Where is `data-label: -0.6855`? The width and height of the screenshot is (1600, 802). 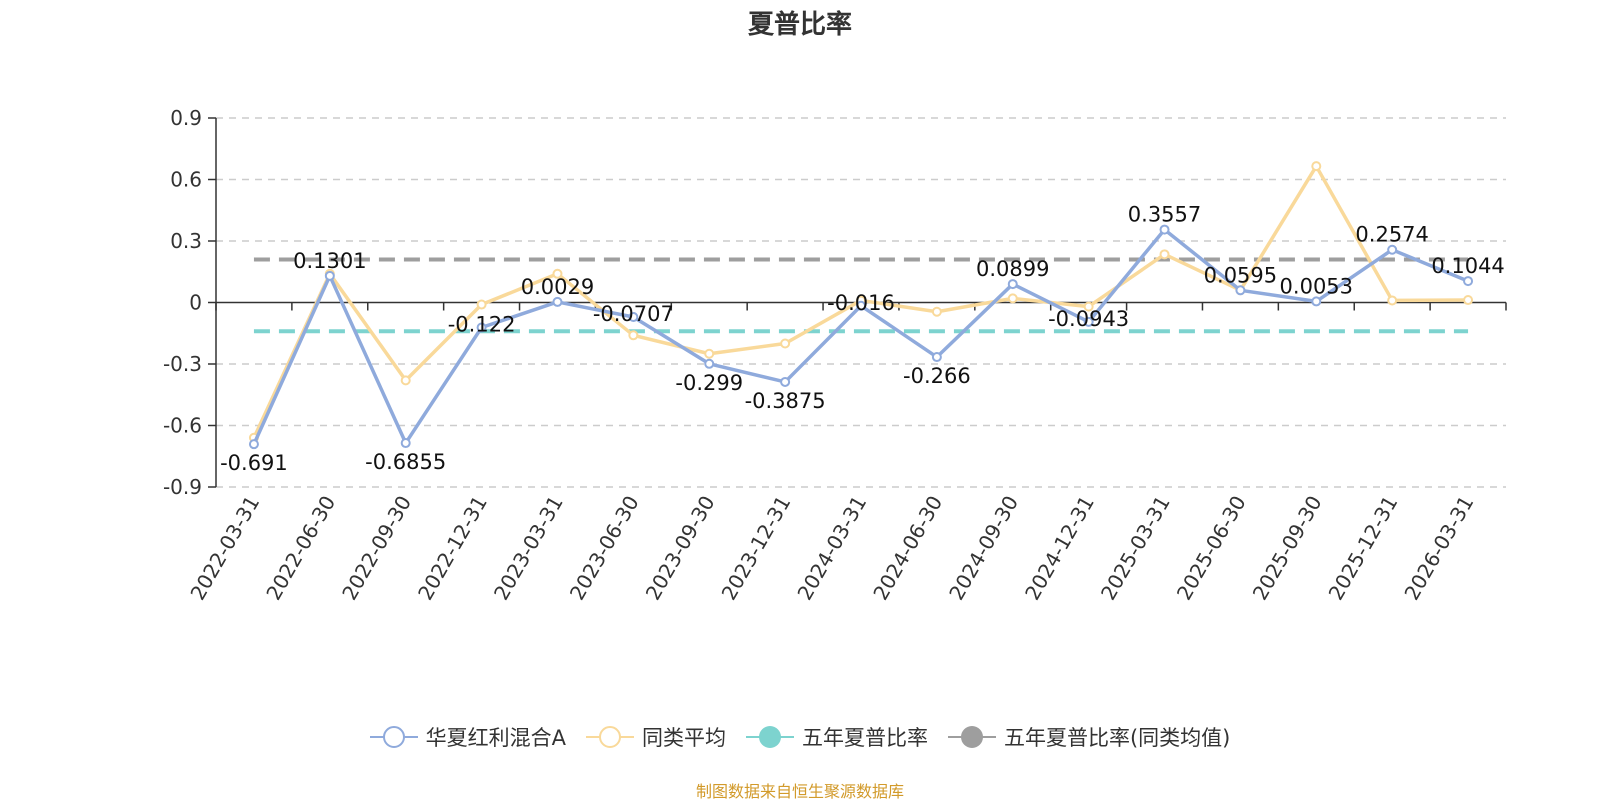 data-label: -0.6855 is located at coordinates (405, 462).